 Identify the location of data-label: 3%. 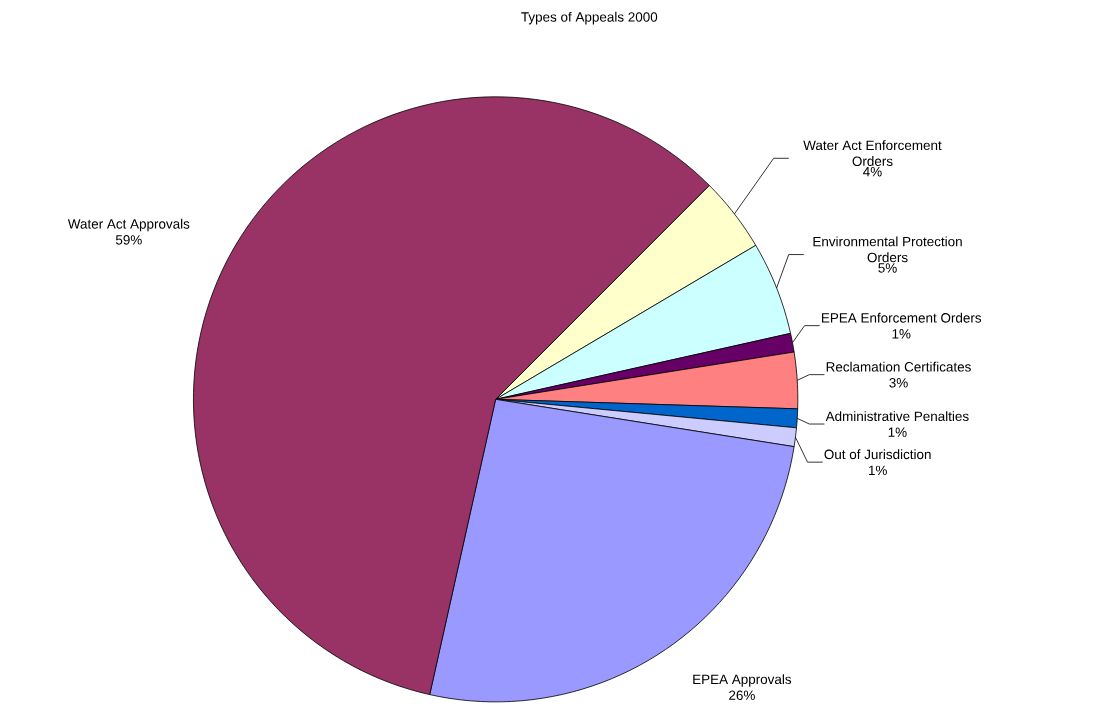
(898, 383).